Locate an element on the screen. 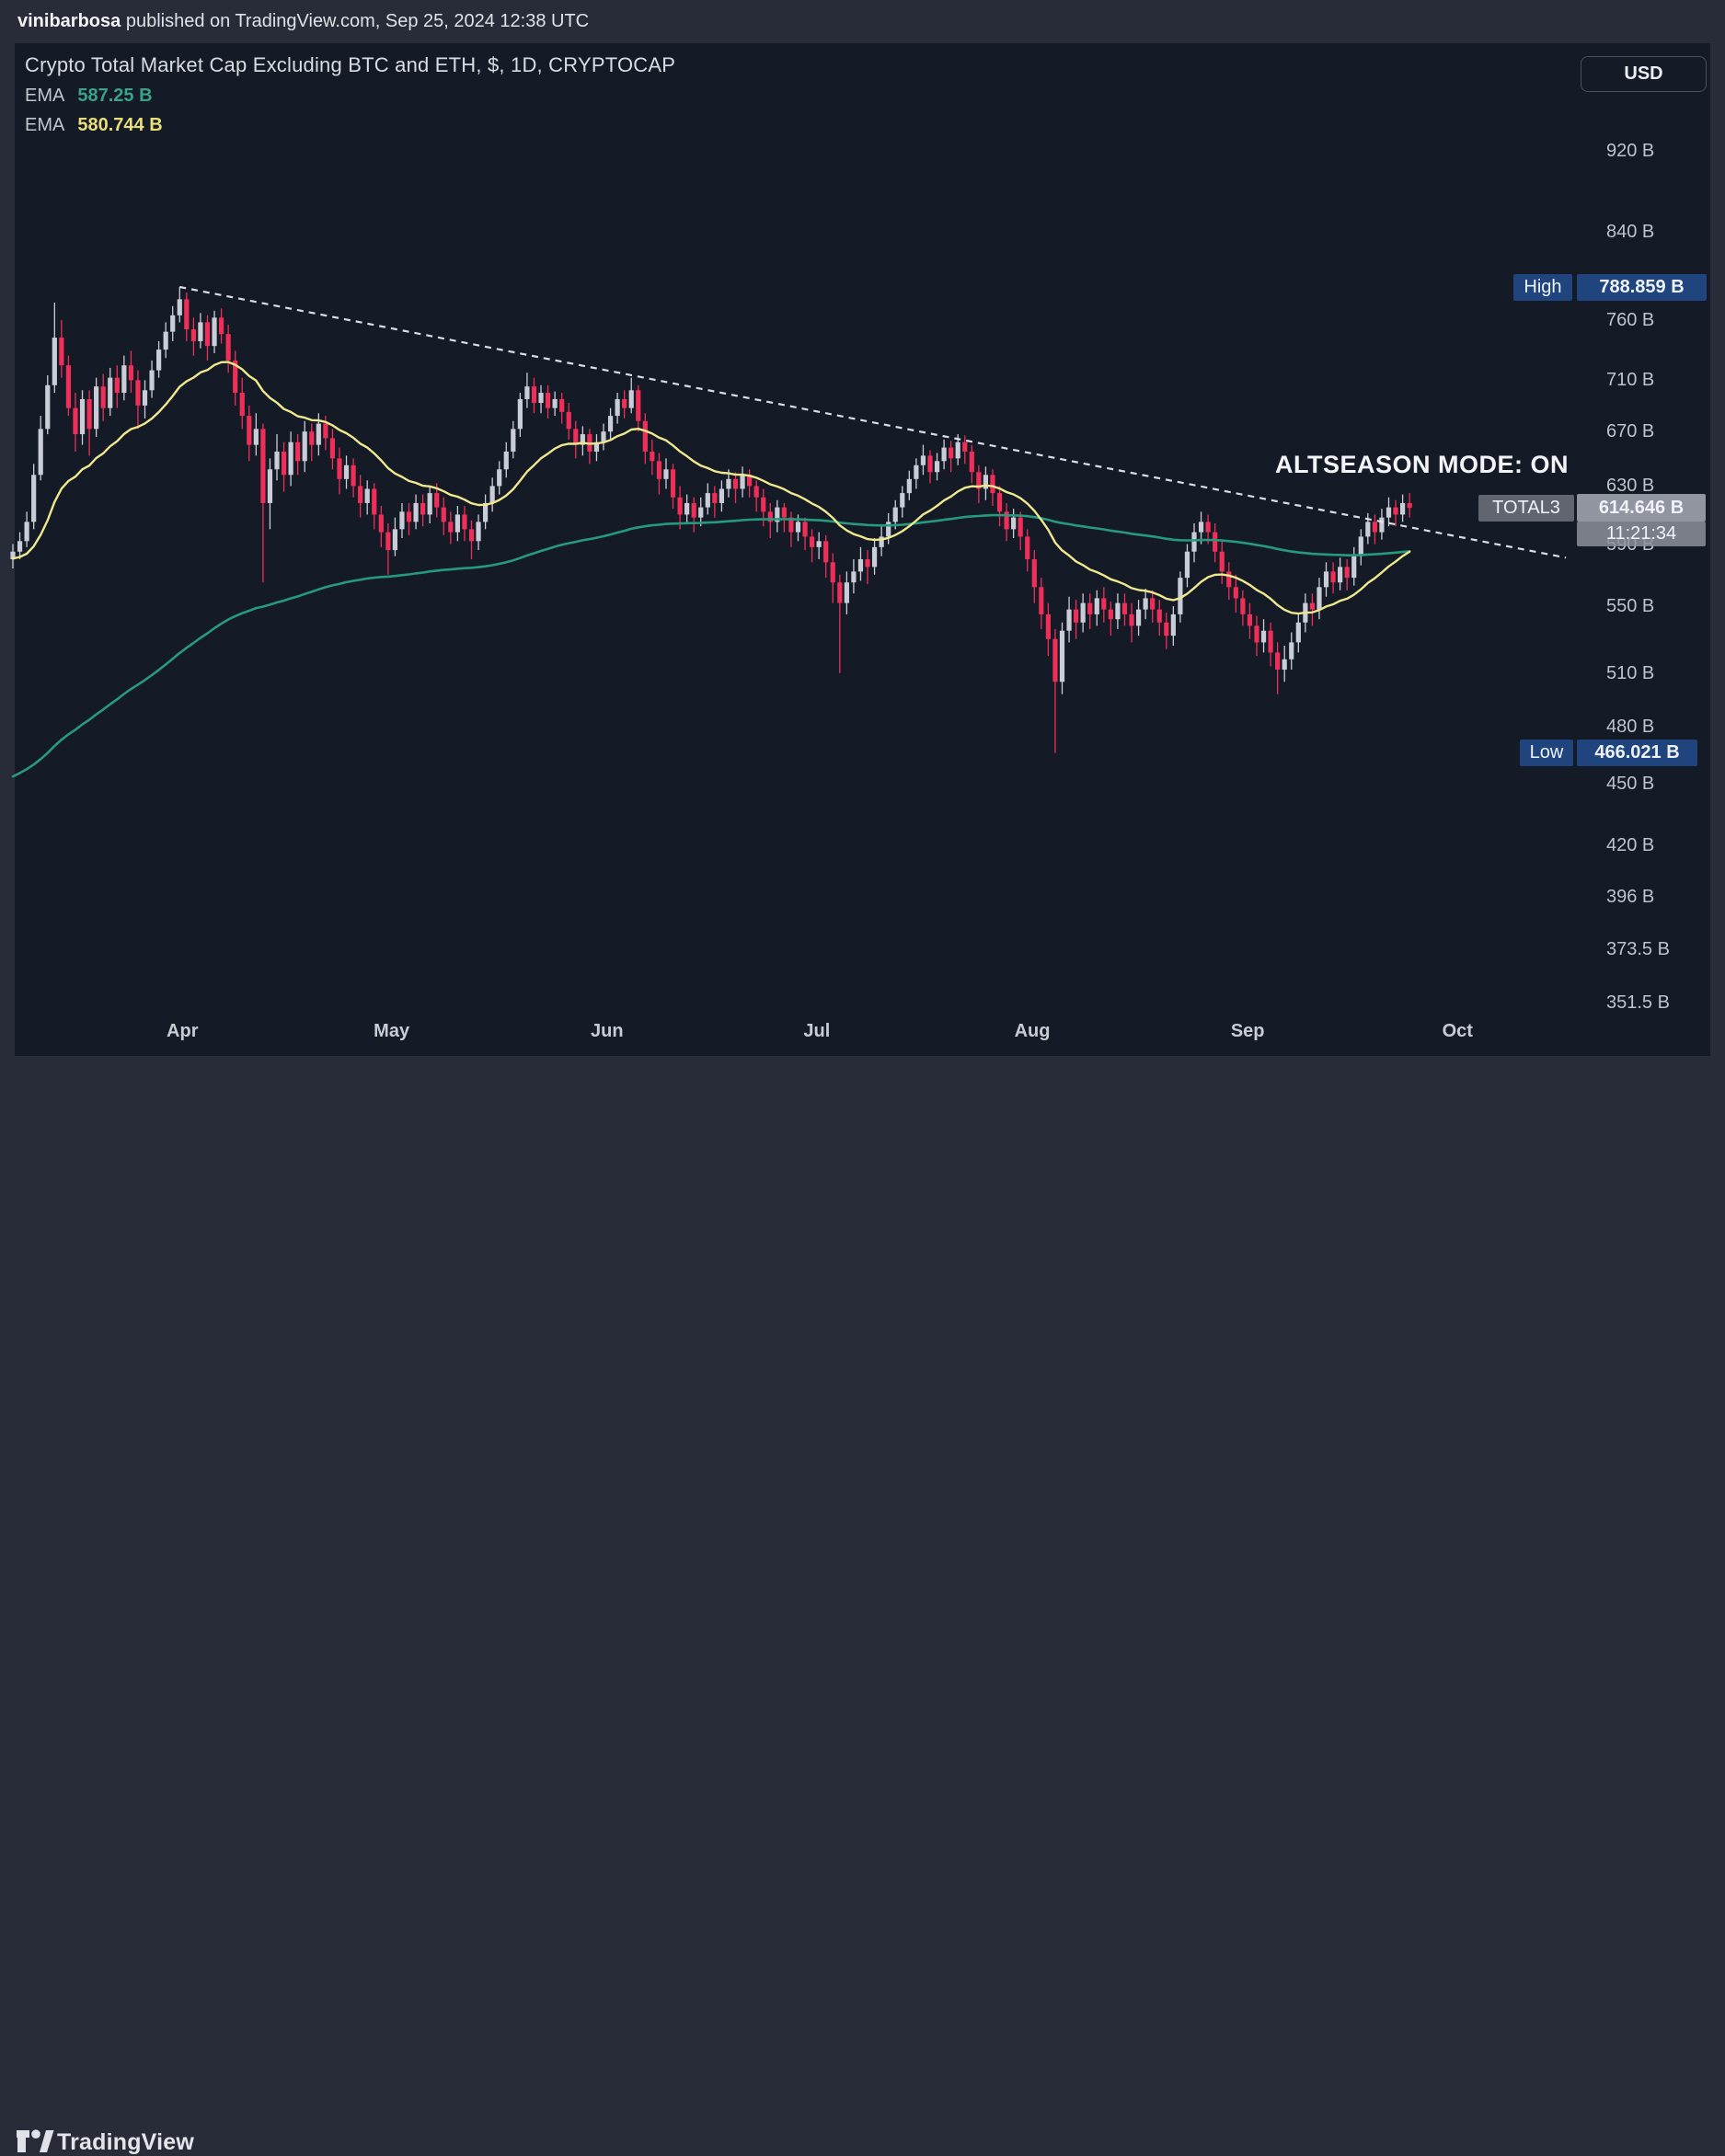 The image size is (1725, 2156). price-tick-label: 710 B is located at coordinates (1630, 381).